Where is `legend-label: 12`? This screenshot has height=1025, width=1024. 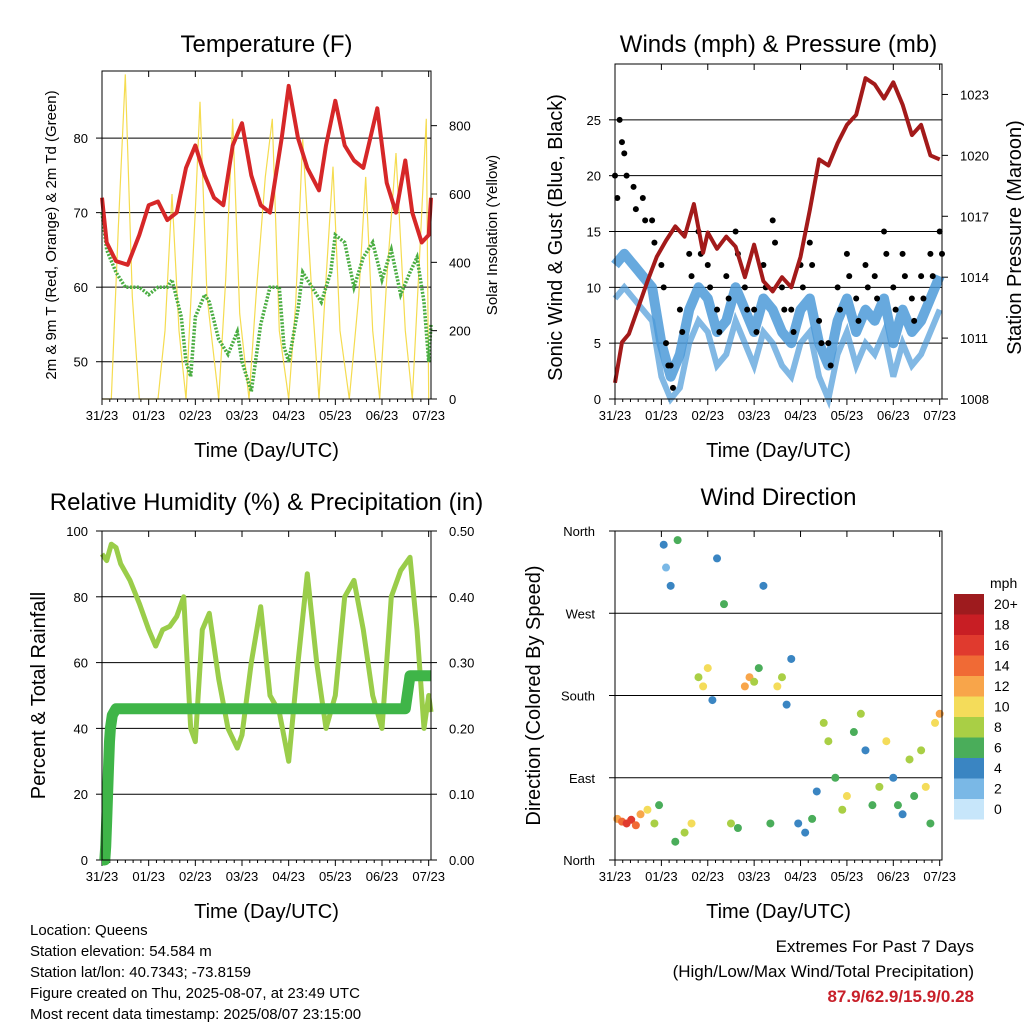 legend-label: 12 is located at coordinates (1002, 686).